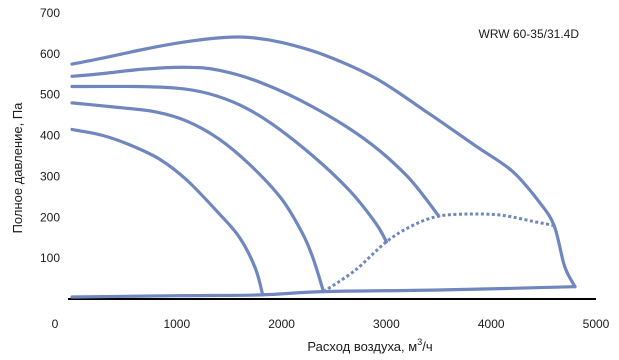  I want to click on model-label: WRW 60-35/31.4D, so click(529, 34).